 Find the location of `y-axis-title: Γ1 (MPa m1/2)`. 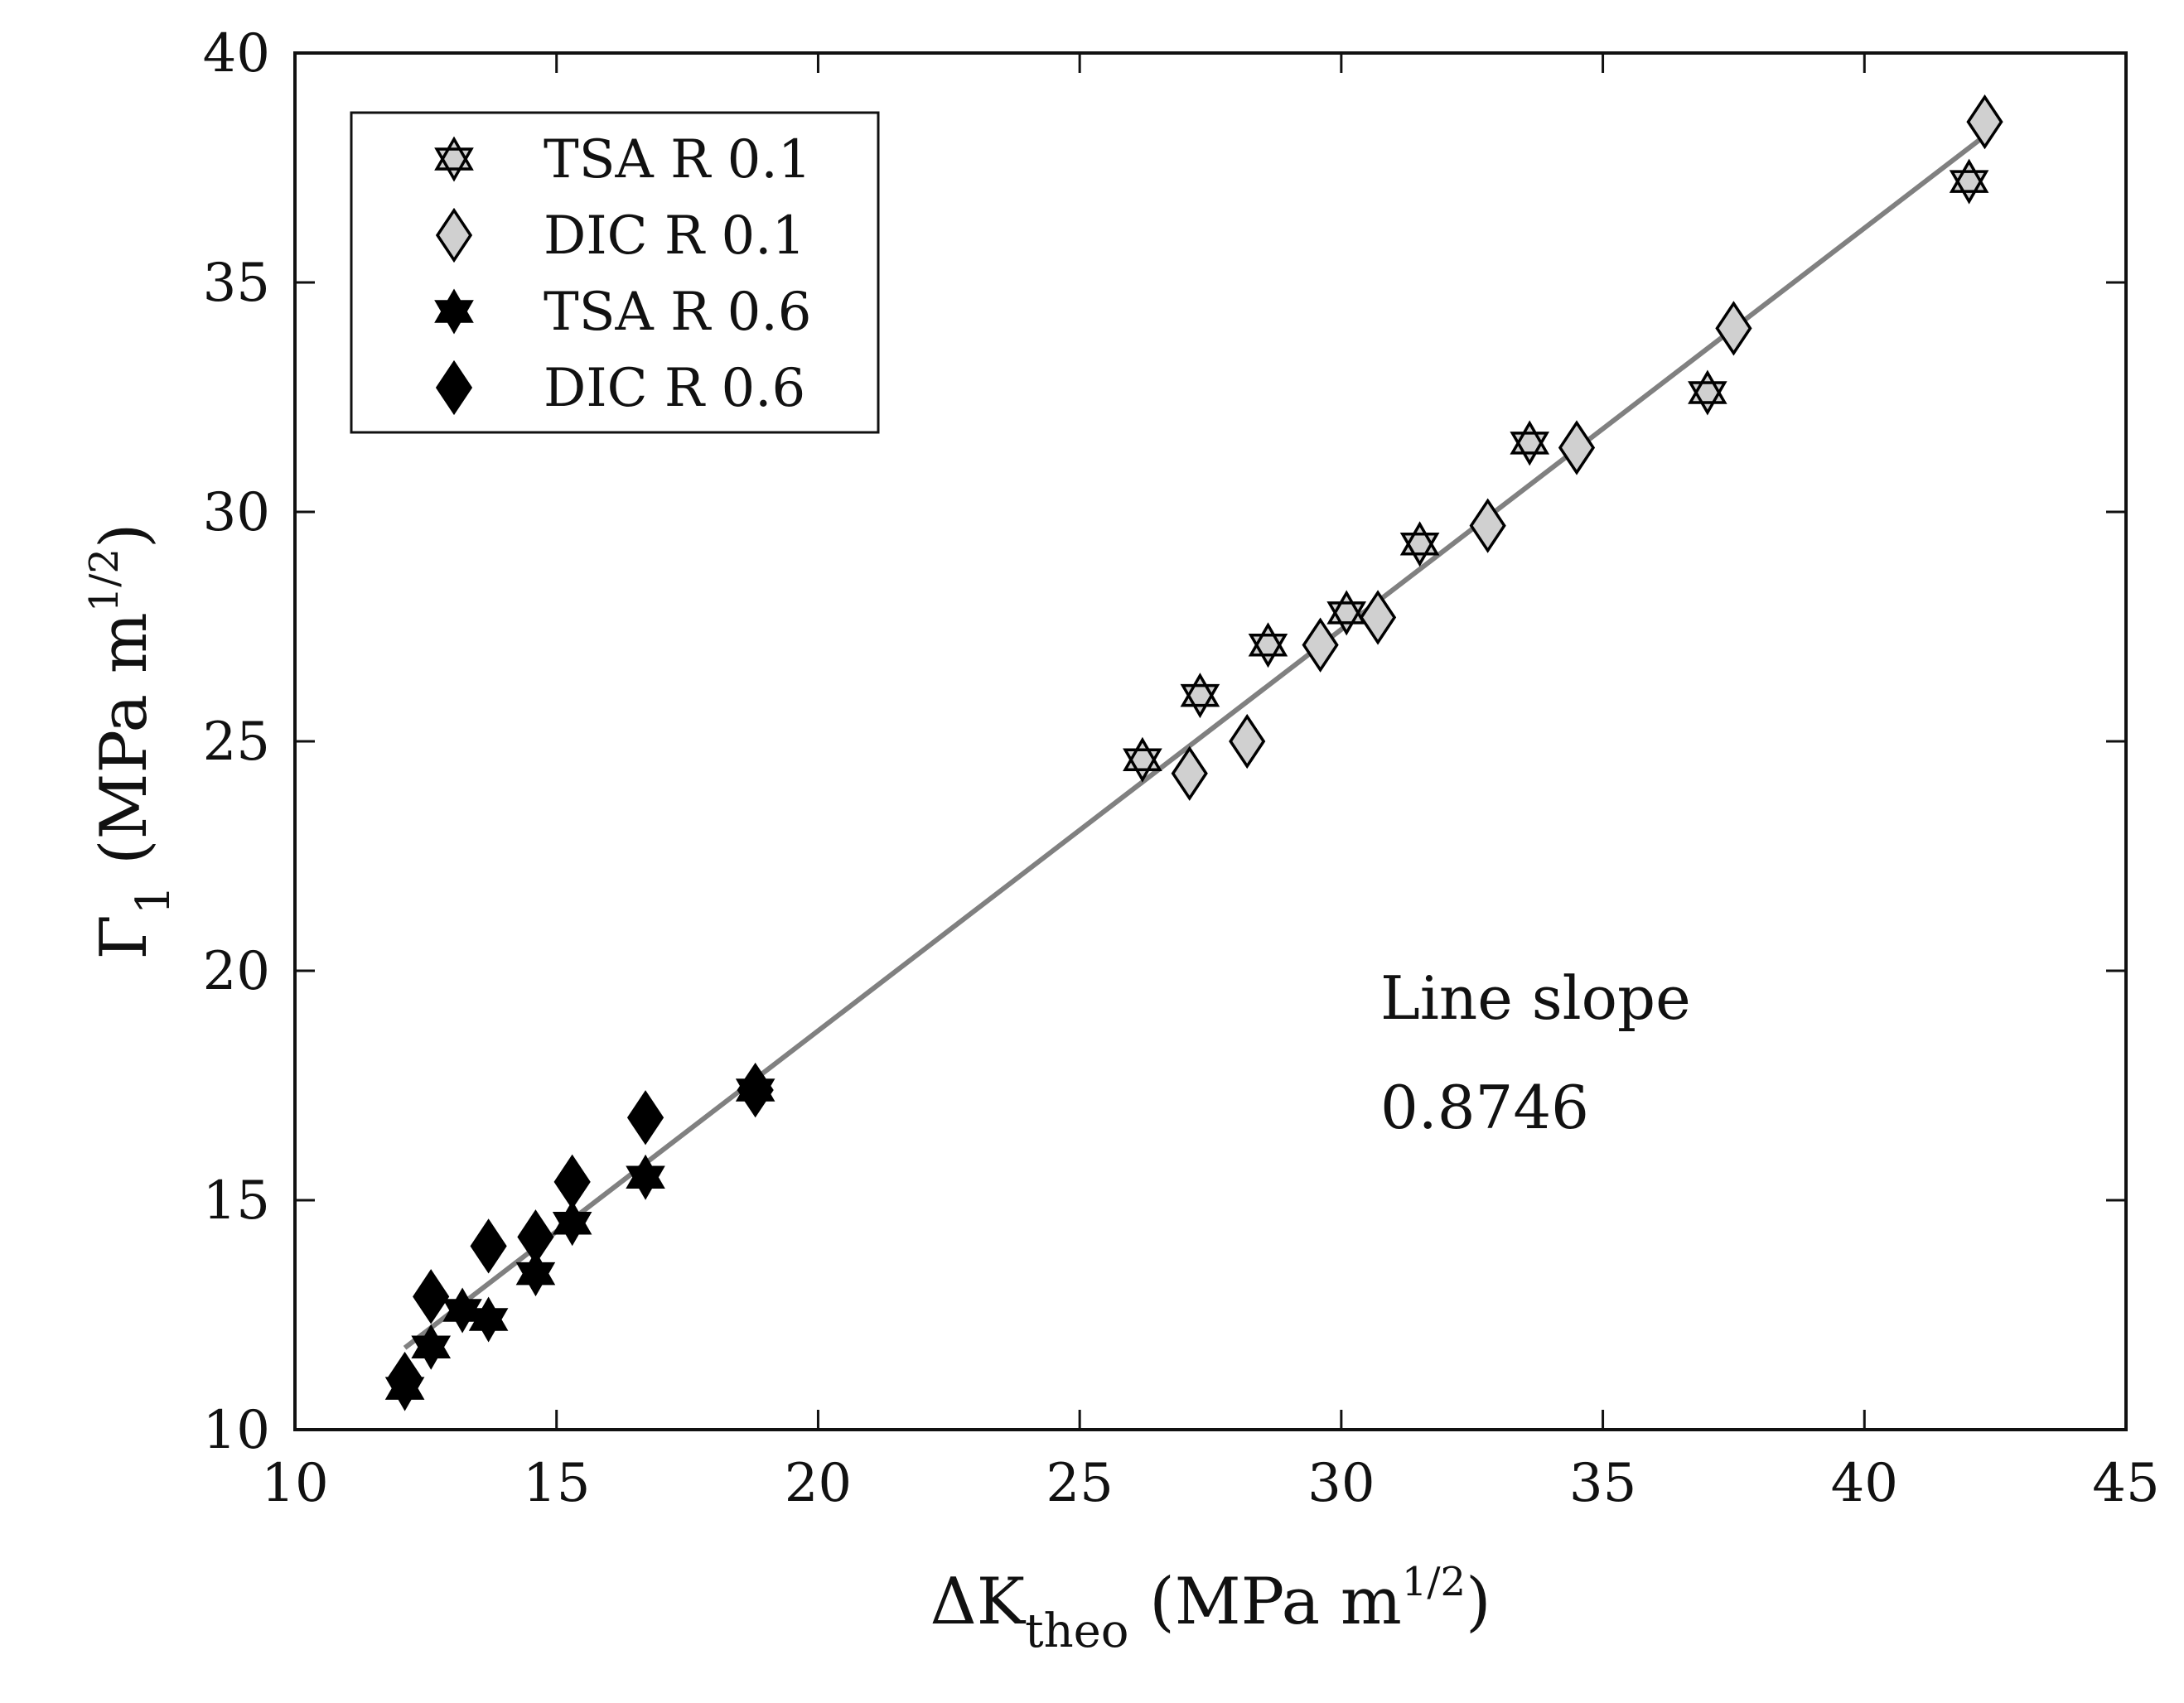

y-axis-title: Γ1 (MPa m1/2) is located at coordinates (131, 742).